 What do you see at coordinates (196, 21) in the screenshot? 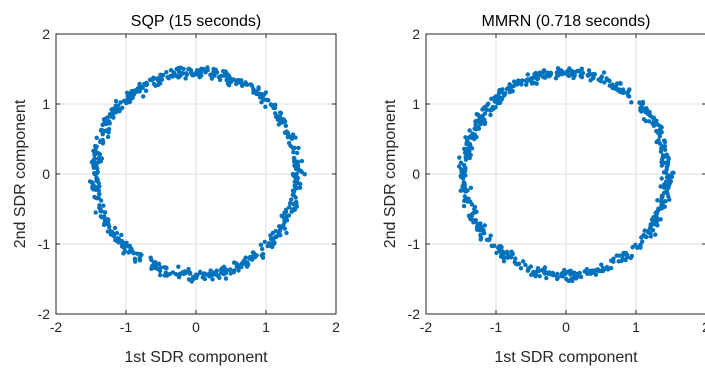
I see `chart-title: SQP (15 seconds)` at bounding box center [196, 21].